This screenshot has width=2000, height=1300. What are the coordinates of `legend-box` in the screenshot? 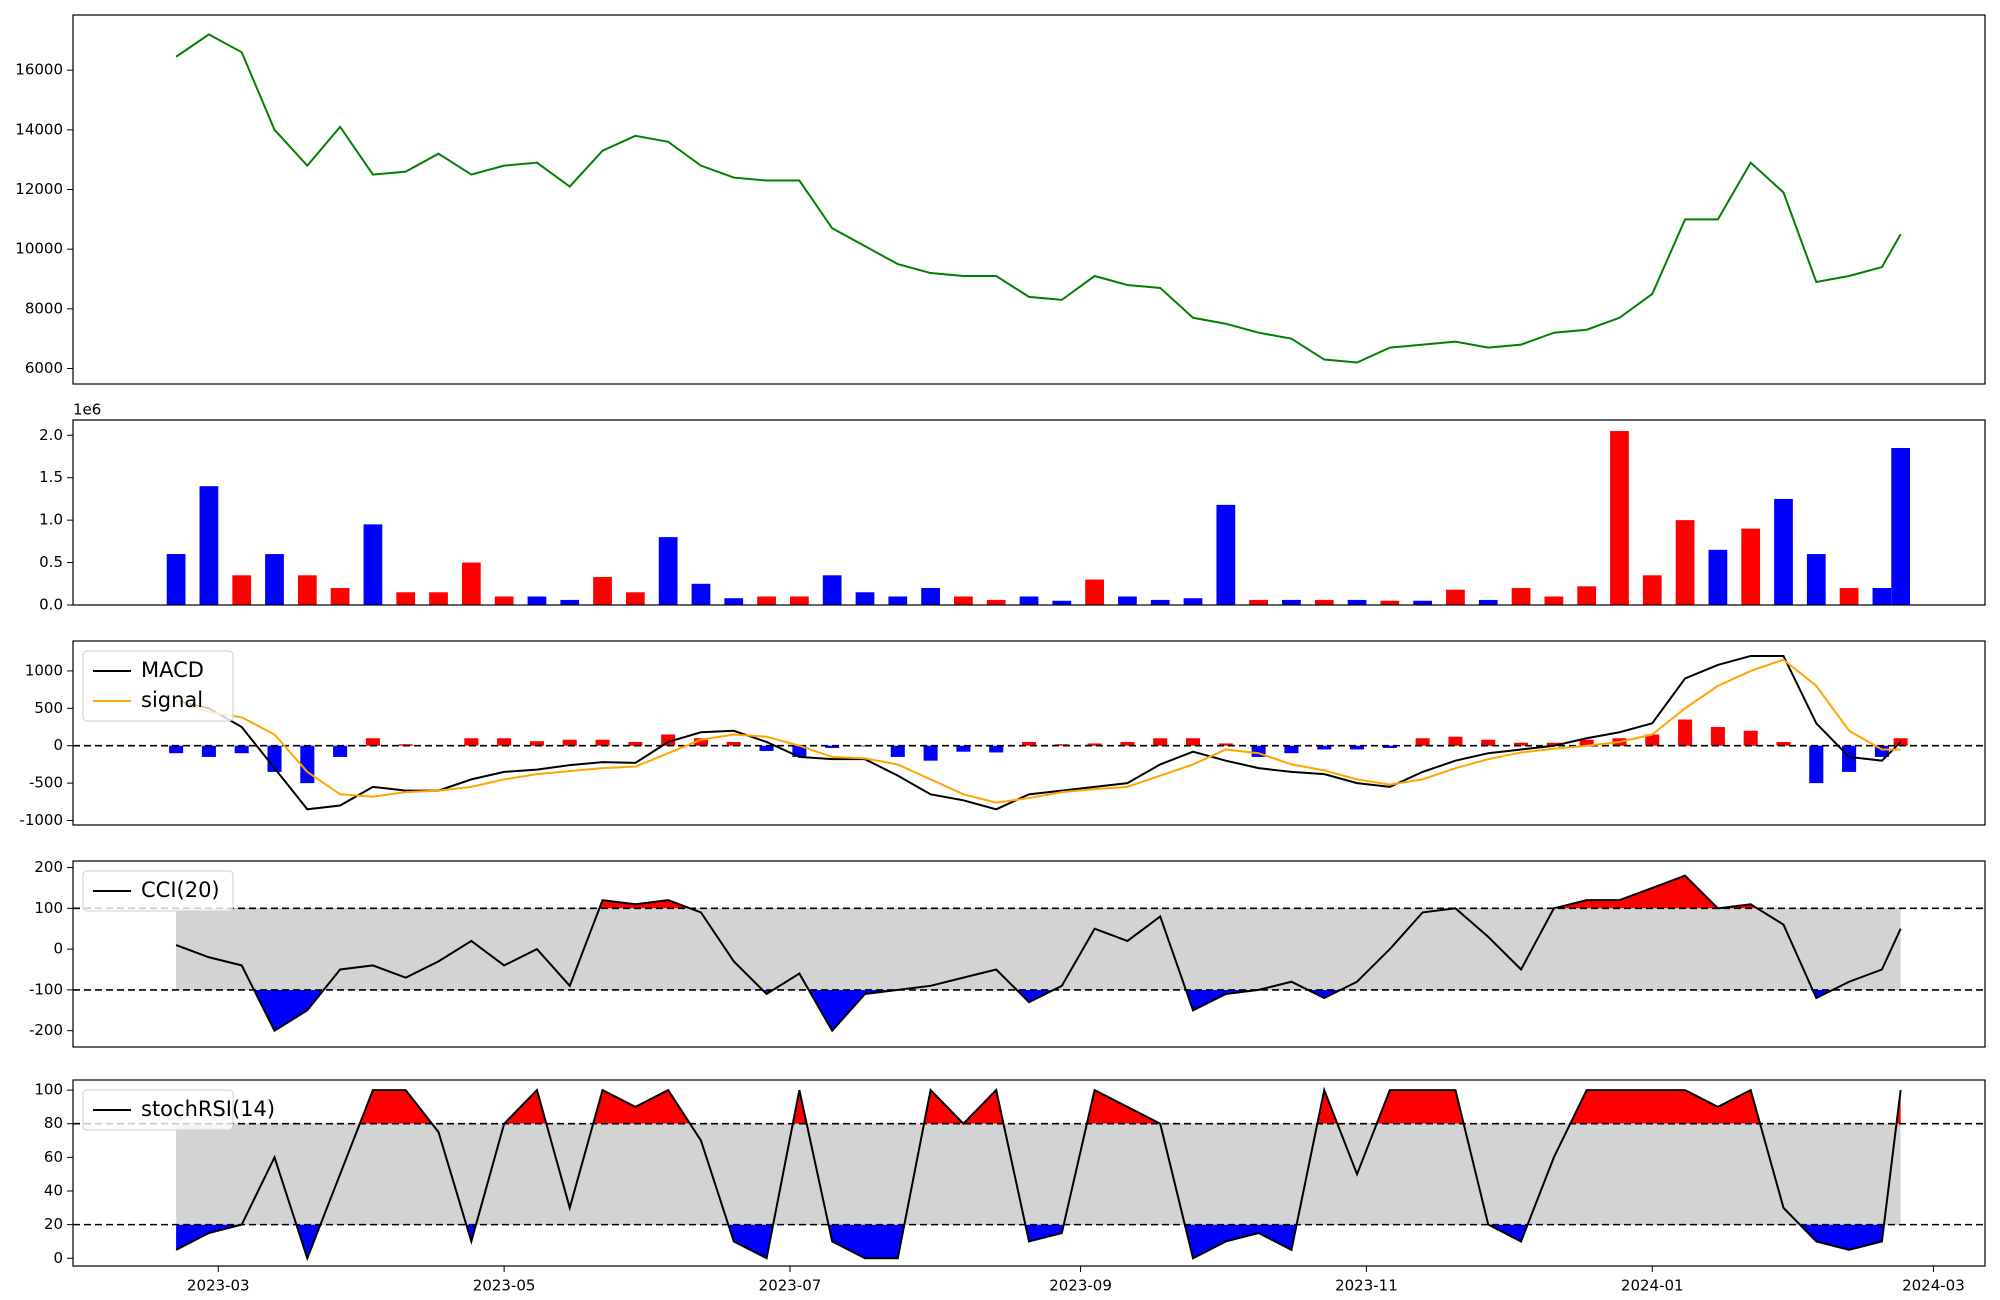 It's located at (158, 891).